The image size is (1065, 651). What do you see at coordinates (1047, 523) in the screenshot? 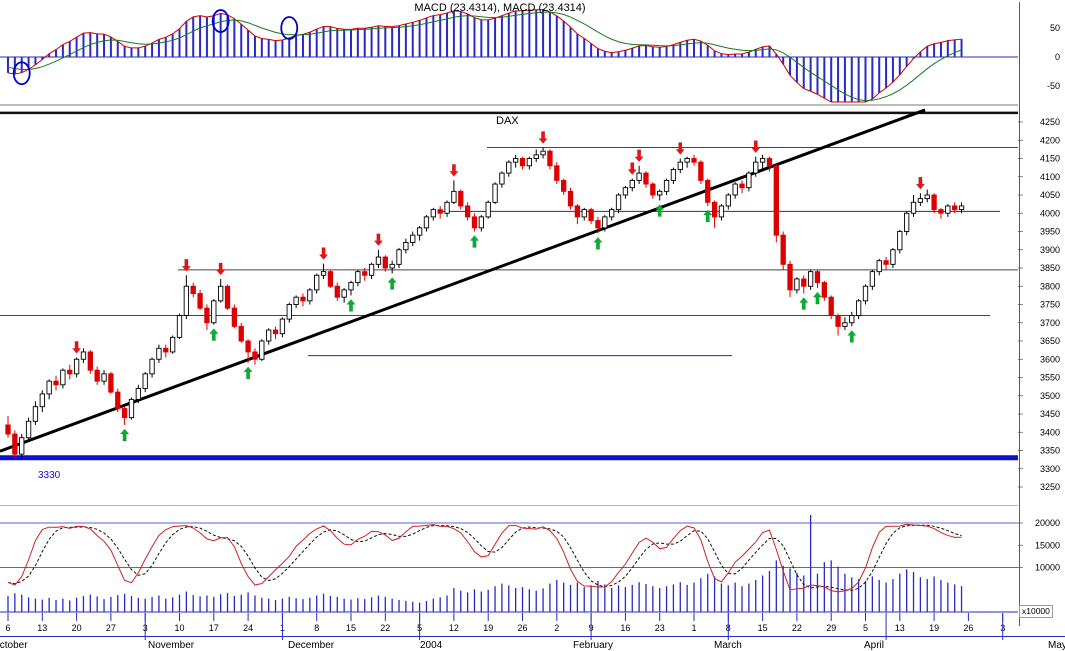
I see `volume-axis-label: 20000` at bounding box center [1047, 523].